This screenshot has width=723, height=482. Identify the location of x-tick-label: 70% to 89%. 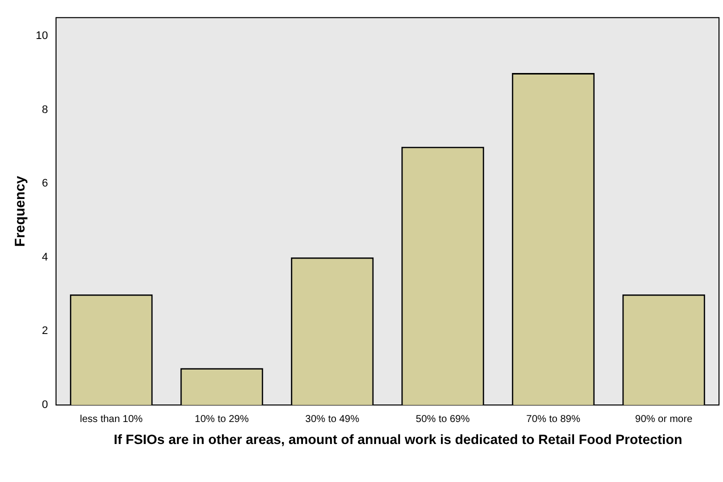
(553, 419).